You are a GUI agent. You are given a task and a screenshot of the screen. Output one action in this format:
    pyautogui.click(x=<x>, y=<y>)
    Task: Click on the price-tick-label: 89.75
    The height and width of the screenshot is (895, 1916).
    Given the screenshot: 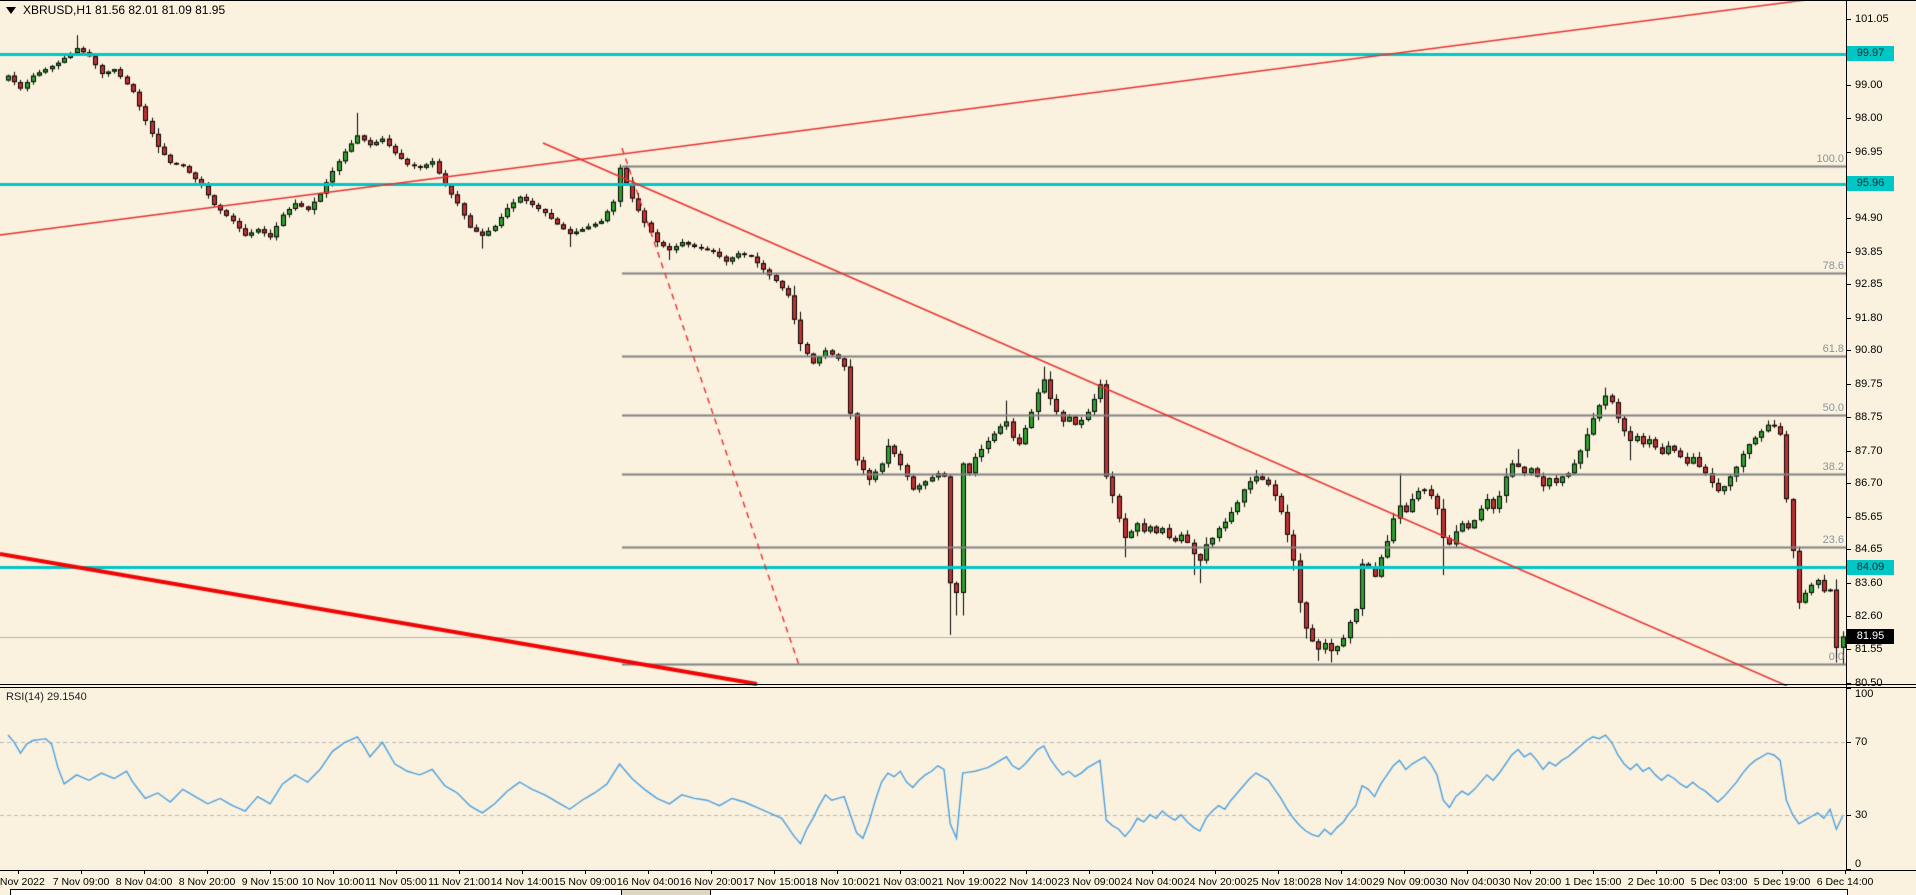 What is the action you would take?
    pyautogui.click(x=1869, y=384)
    